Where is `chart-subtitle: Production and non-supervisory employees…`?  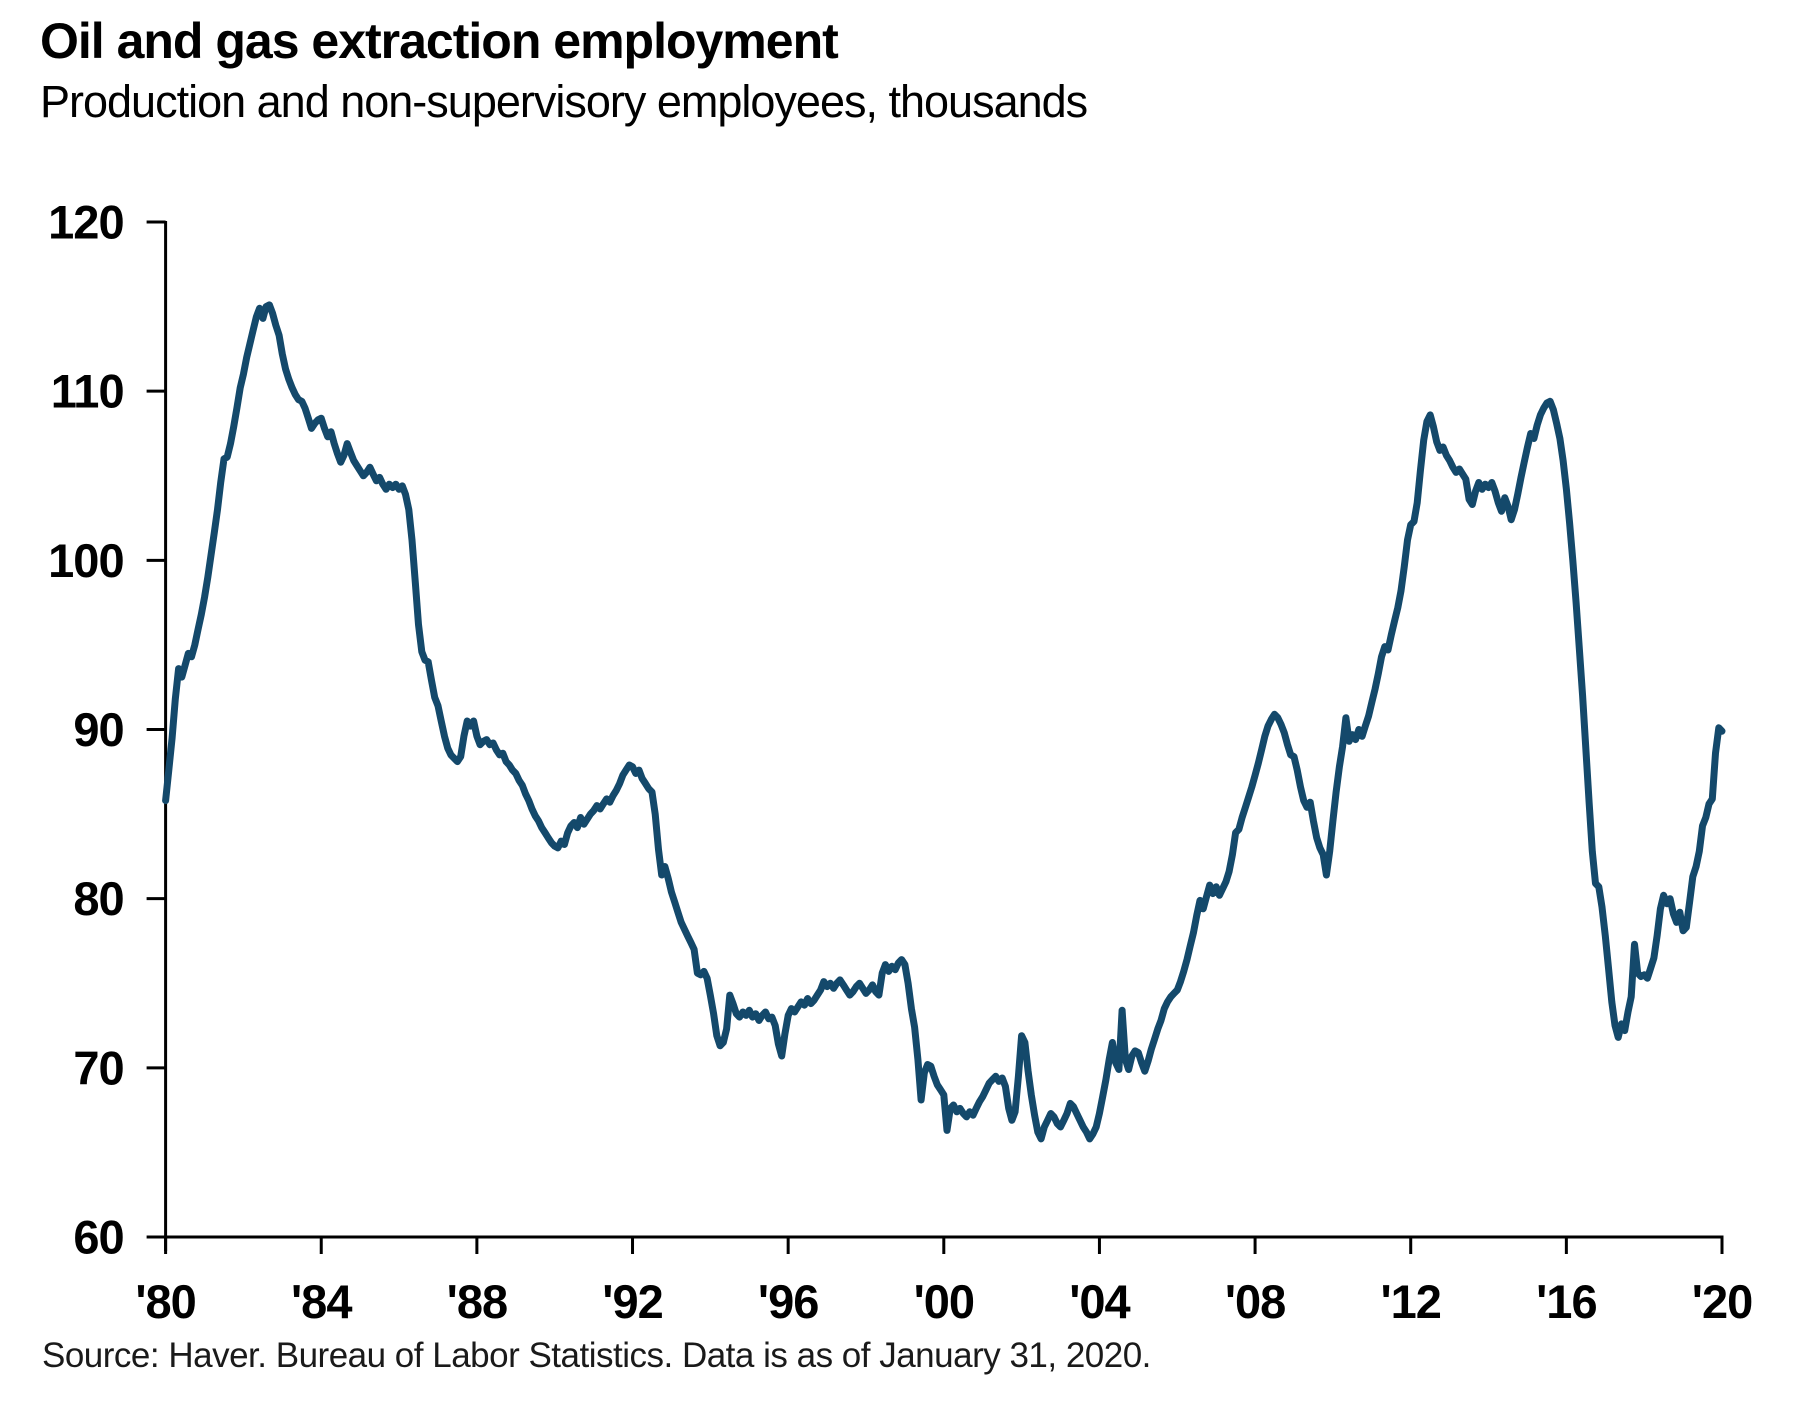 chart-subtitle: Production and non-supervisory employees… is located at coordinates (564, 101).